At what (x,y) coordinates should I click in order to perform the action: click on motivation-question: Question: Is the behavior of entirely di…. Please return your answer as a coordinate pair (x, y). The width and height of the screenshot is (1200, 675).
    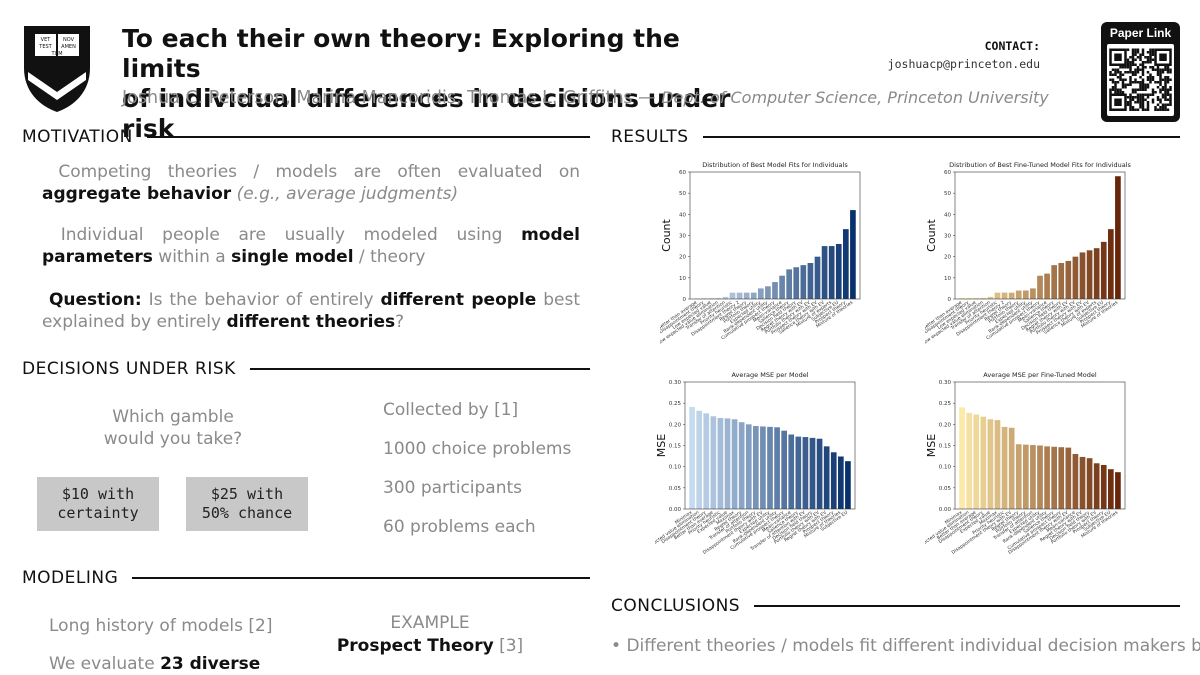
    Looking at the image, I should click on (311, 311).